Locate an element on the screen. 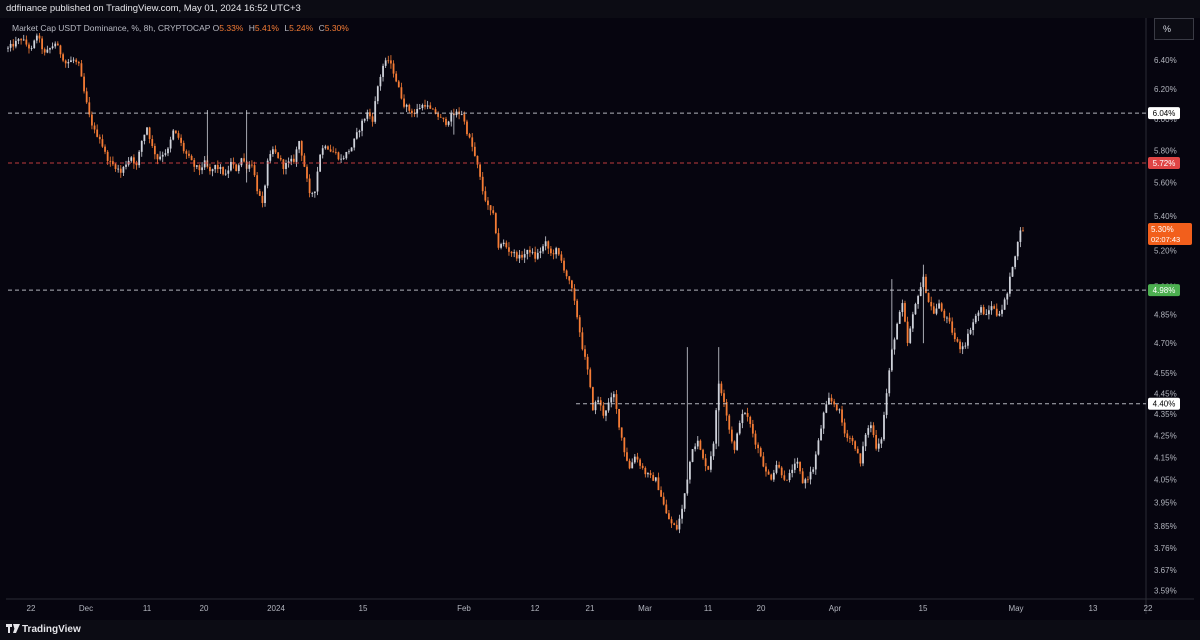 This screenshot has height=640, width=1200. level-price-label: 5.72% is located at coordinates (1164, 163).